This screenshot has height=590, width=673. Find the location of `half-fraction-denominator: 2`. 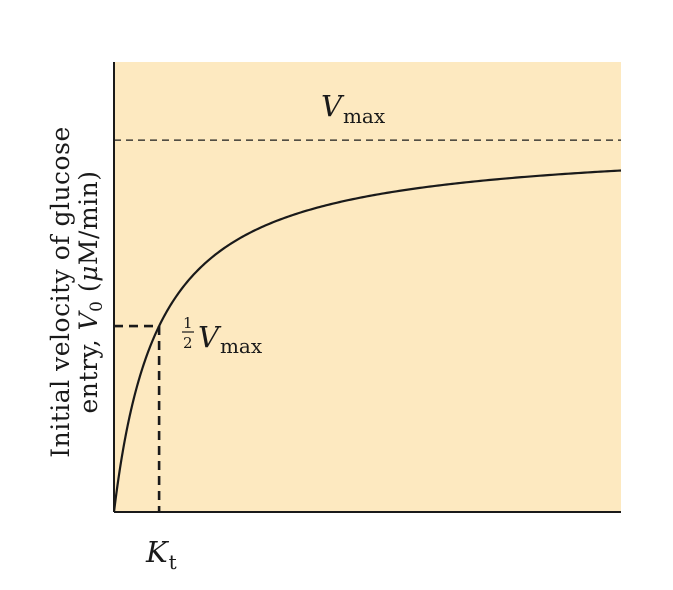

half-fraction-denominator: 2 is located at coordinates (188, 343).